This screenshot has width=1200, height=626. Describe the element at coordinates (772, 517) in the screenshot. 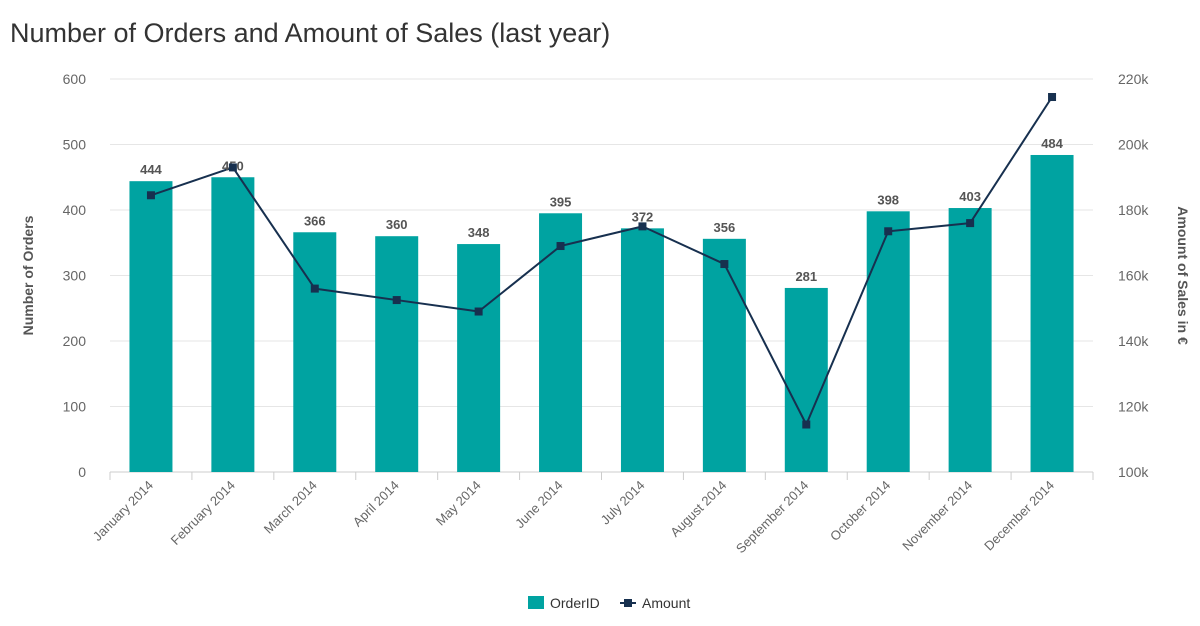

I see `x-tick-label: September 2014` at that location.